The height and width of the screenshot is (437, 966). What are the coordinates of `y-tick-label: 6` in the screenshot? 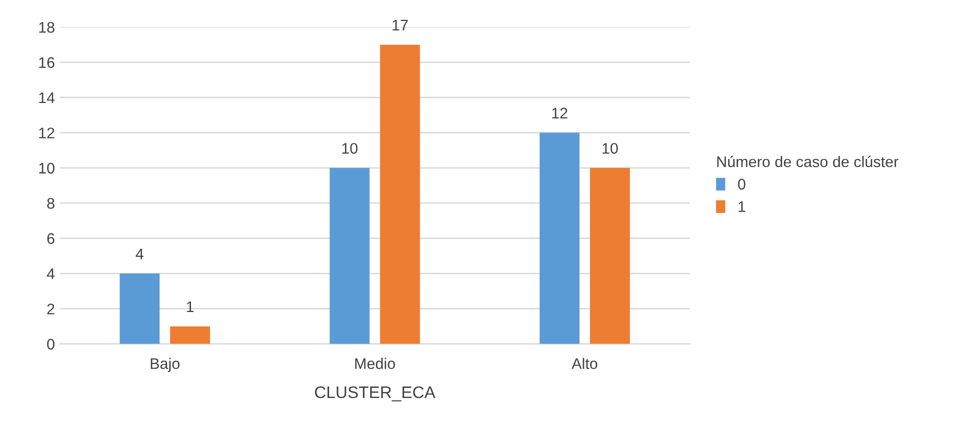 It's located at (50, 238).